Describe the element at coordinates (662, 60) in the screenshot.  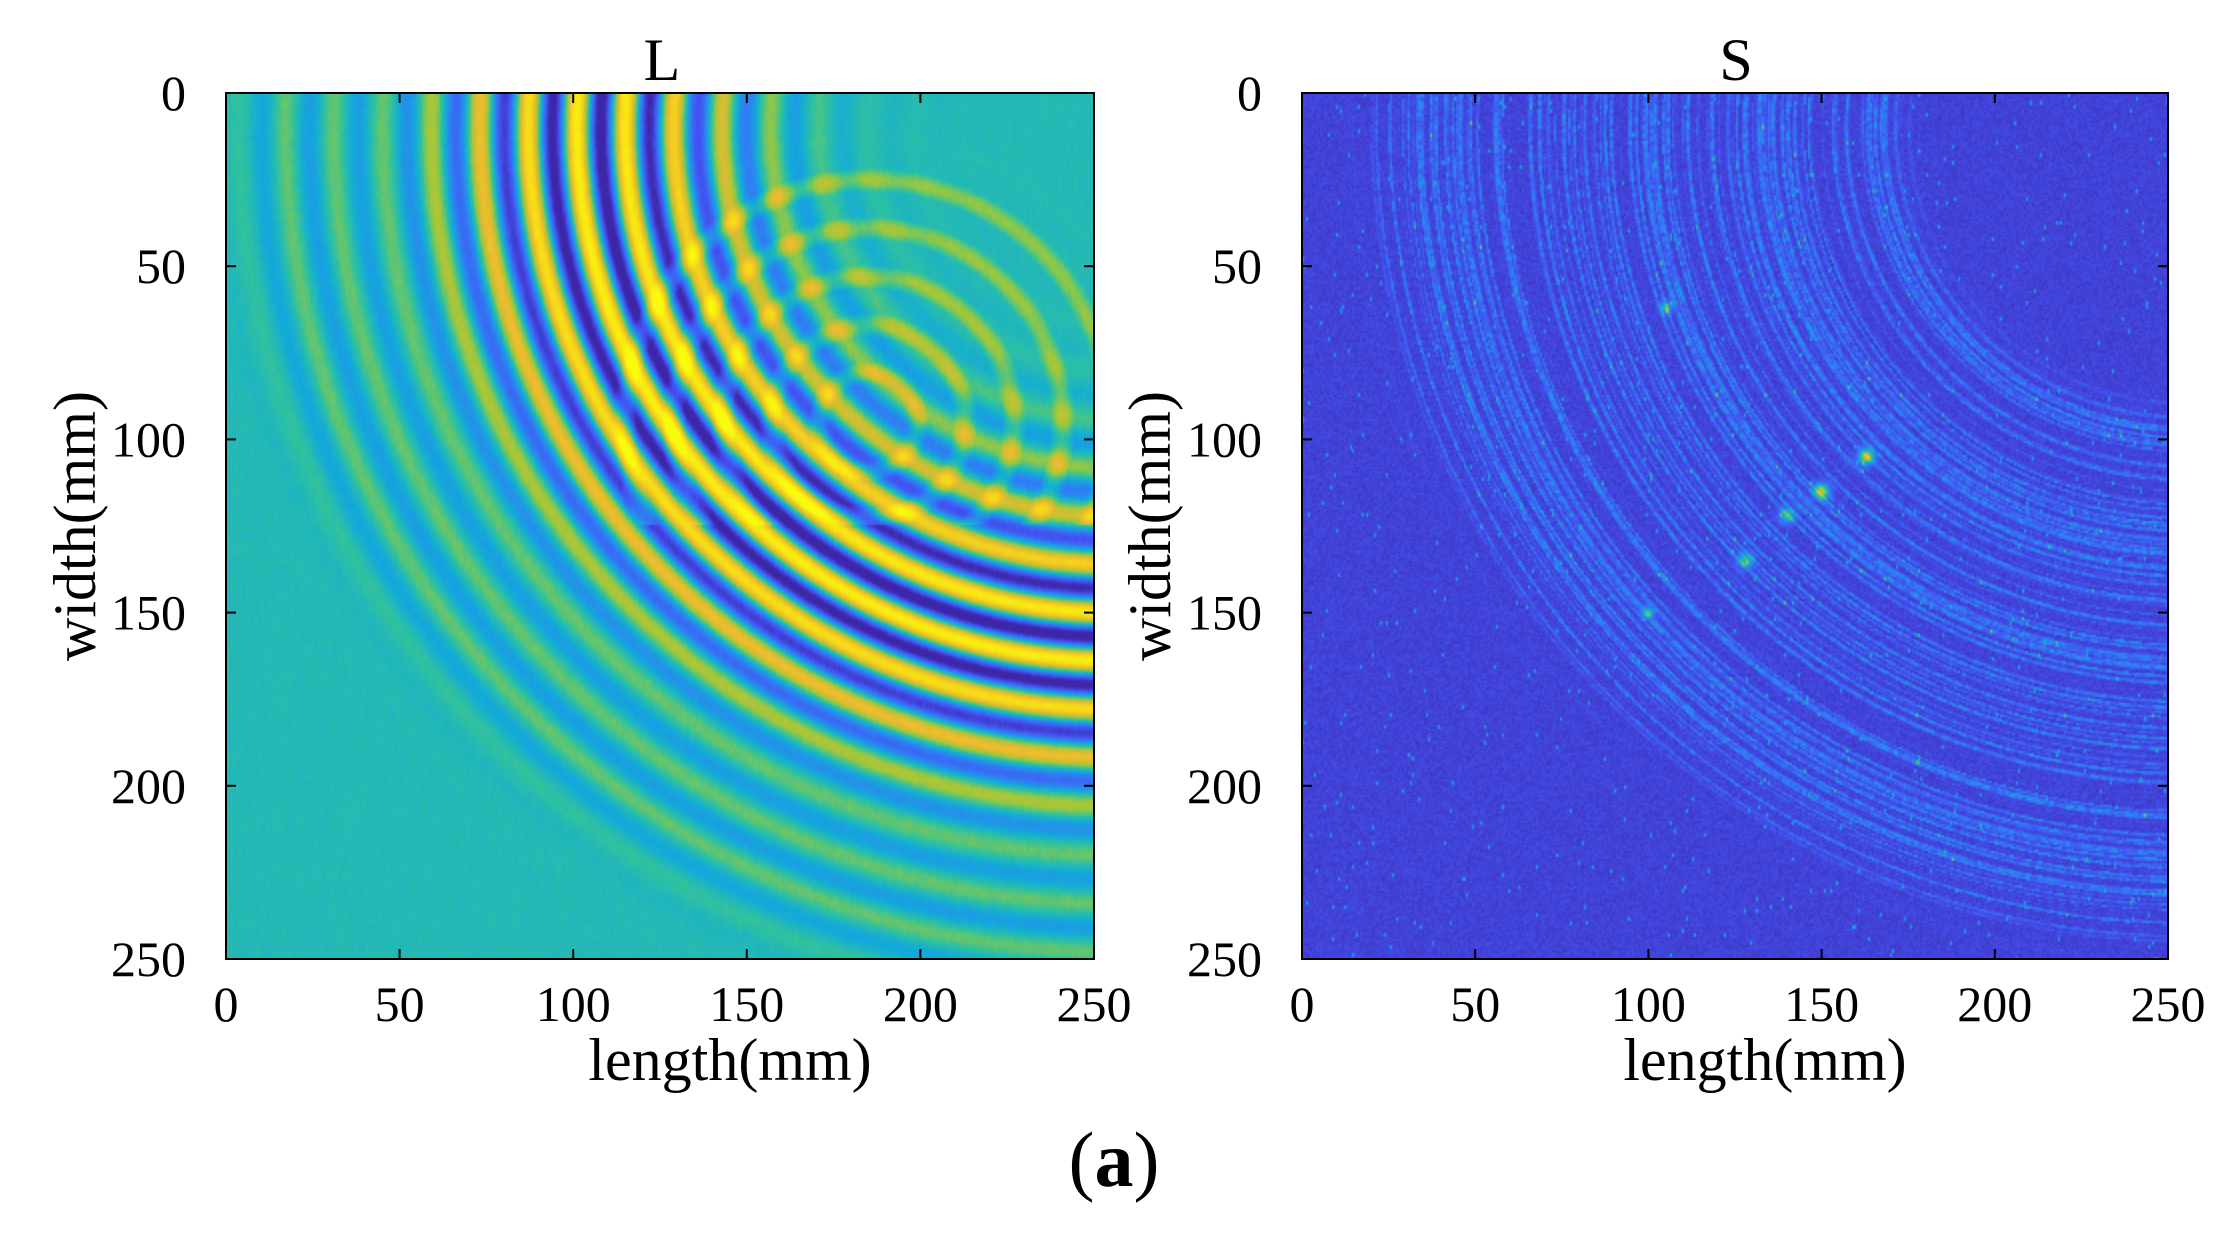
I see `panel-l-title: L` at that location.